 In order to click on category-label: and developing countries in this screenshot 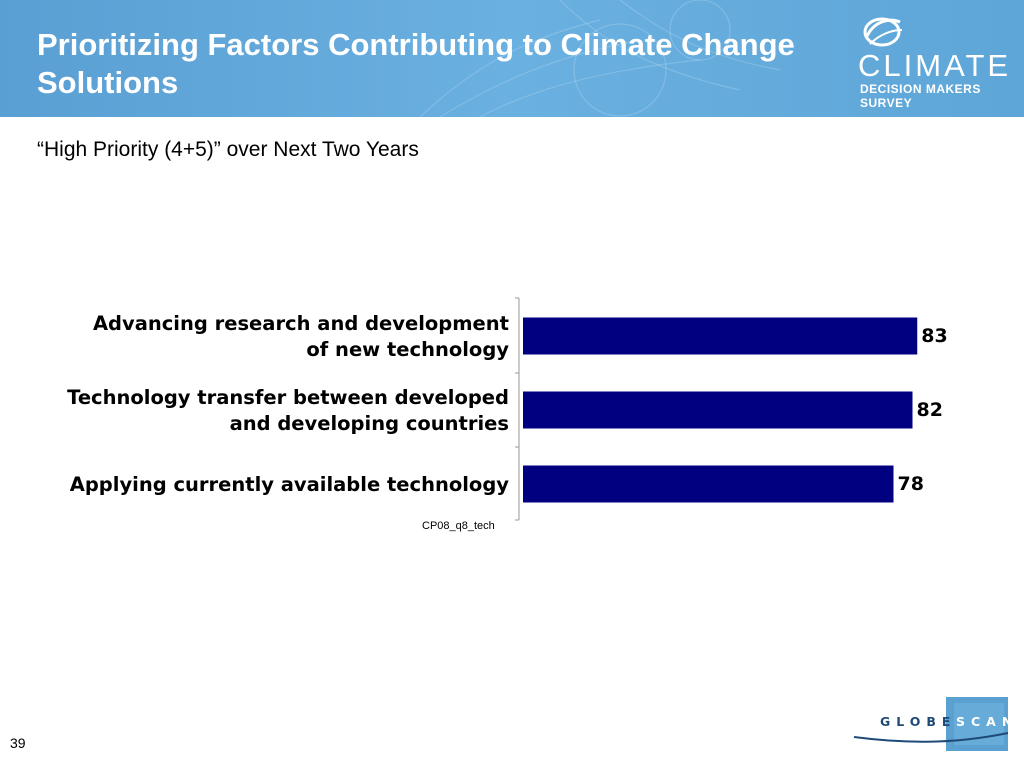, I will do `click(369, 423)`.